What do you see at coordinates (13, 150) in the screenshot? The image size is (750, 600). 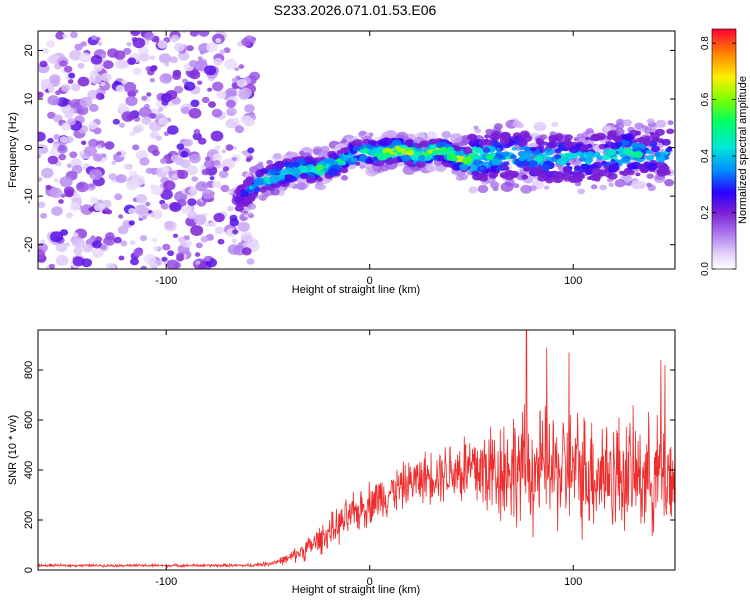 I see `spectrogram-y-label: Frequency (Hz)` at bounding box center [13, 150].